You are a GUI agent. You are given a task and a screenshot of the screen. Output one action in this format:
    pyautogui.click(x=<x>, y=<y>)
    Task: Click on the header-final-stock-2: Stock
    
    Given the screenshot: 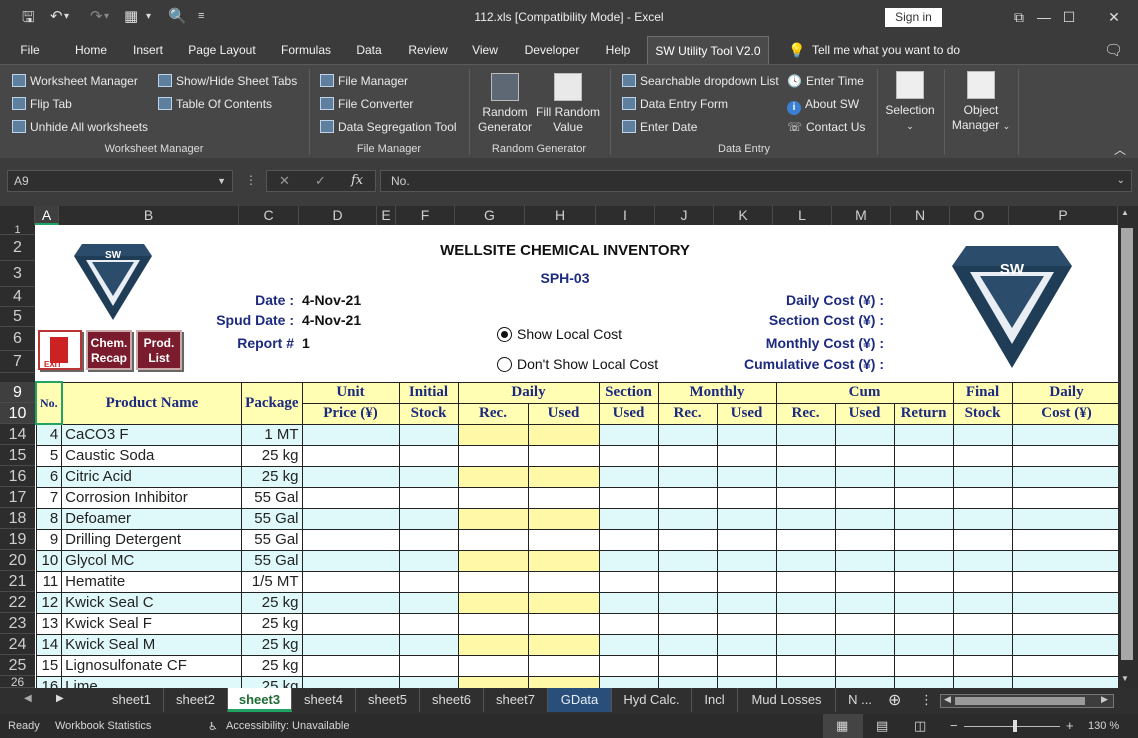 What is the action you would take?
    pyautogui.click(x=982, y=413)
    